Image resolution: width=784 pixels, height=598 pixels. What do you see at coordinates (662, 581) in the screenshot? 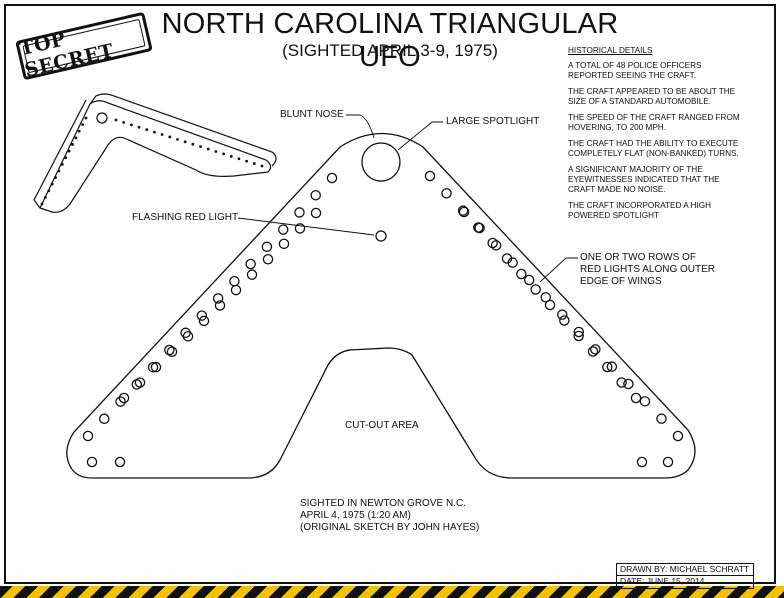
I see `drawing-date: DATE: JUNE 15, 2014` at bounding box center [662, 581].